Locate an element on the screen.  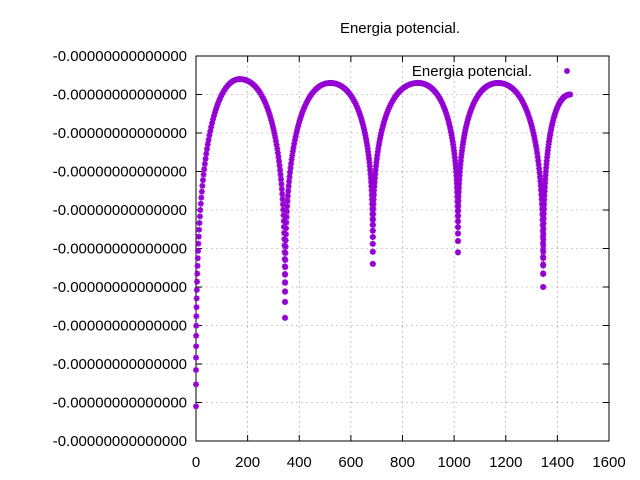
x-tick-label: 0 is located at coordinates (196, 462).